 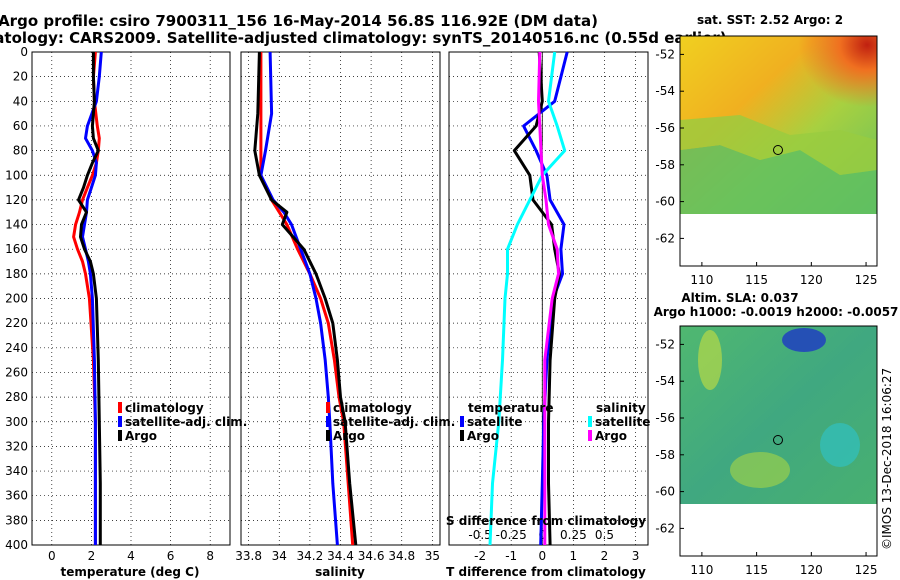 I want to click on sla-map-title: Altim. SLA: 0.037, so click(x=739, y=298).